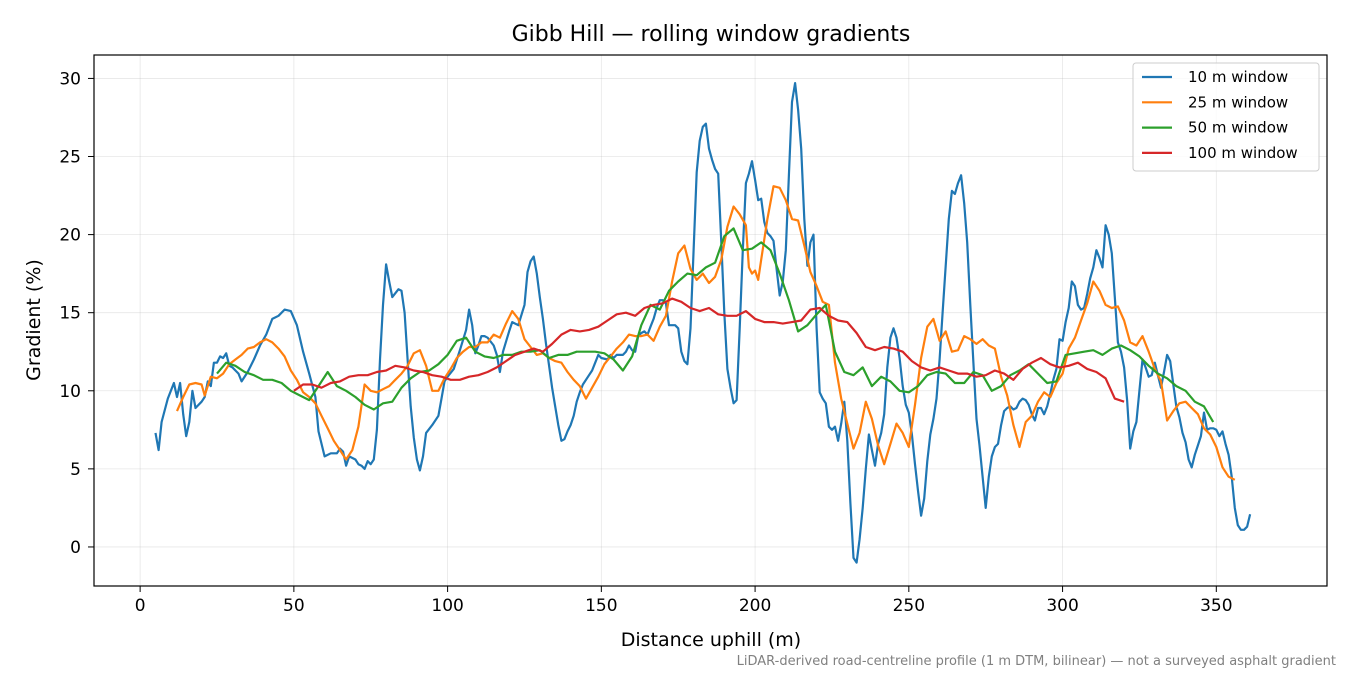  What do you see at coordinates (70, 236) in the screenshot?
I see `y-tick-label: 20` at bounding box center [70, 236].